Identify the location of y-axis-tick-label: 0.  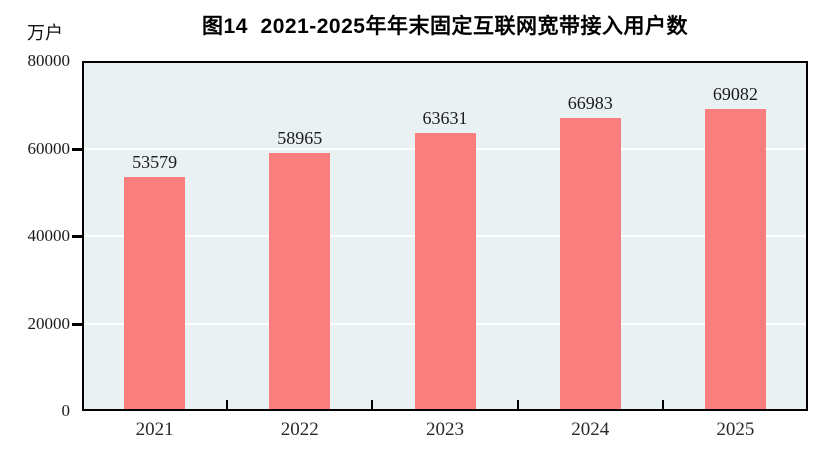
(66, 410).